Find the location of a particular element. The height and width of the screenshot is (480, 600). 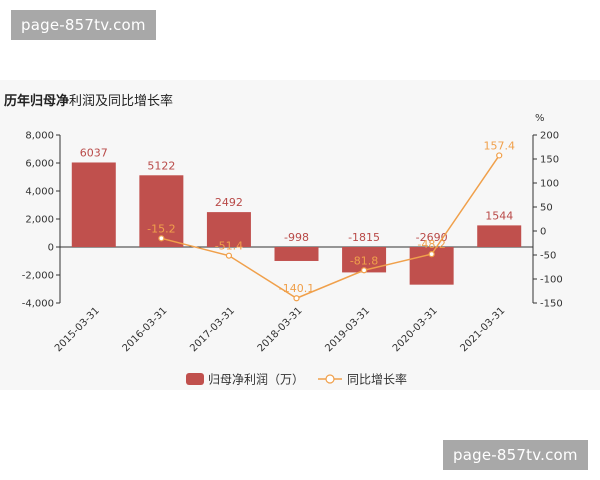

y-left-tick-label: 0 is located at coordinates (51, 248).